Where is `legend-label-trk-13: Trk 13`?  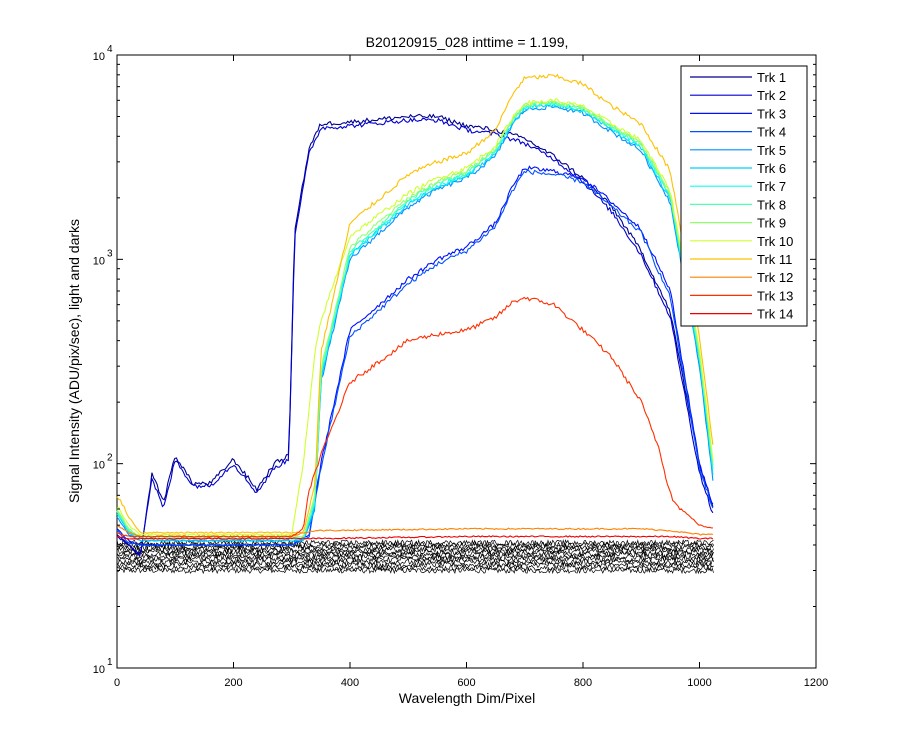 legend-label-trk-13: Trk 13 is located at coordinates (775, 295).